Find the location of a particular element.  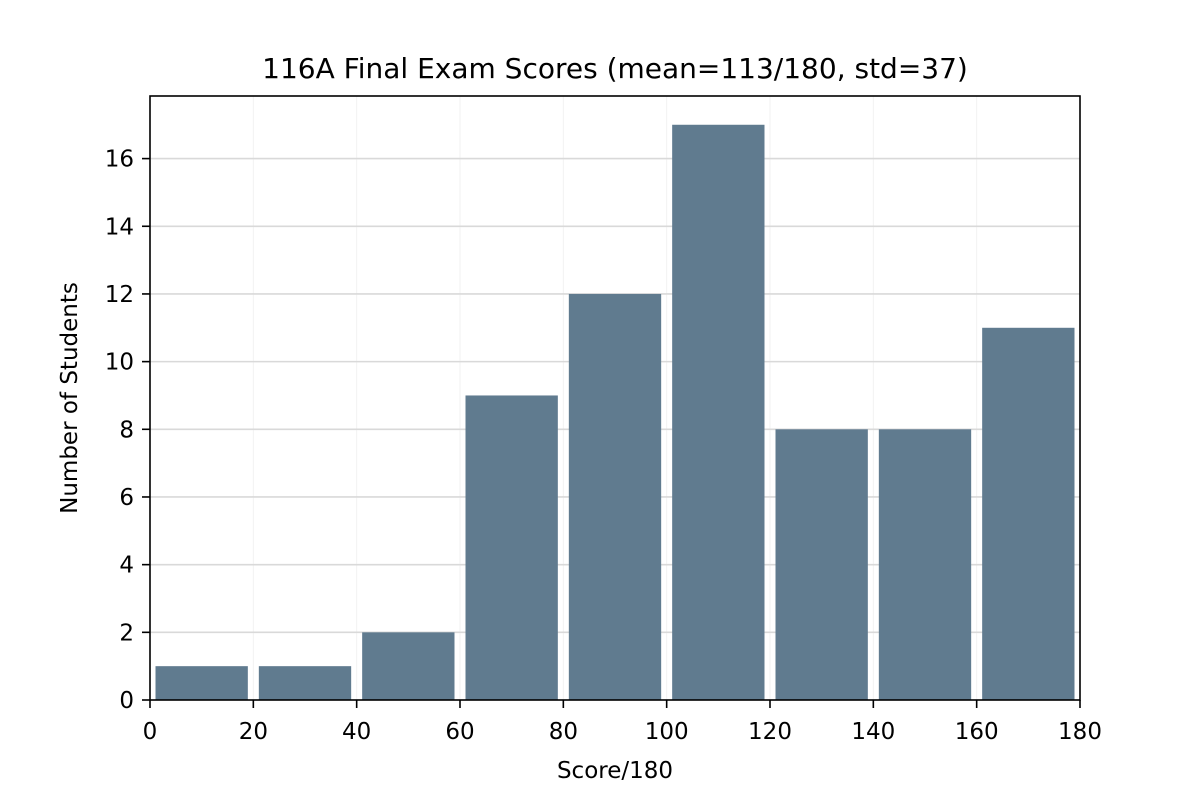

x-tick-label: 0 is located at coordinates (150, 732).